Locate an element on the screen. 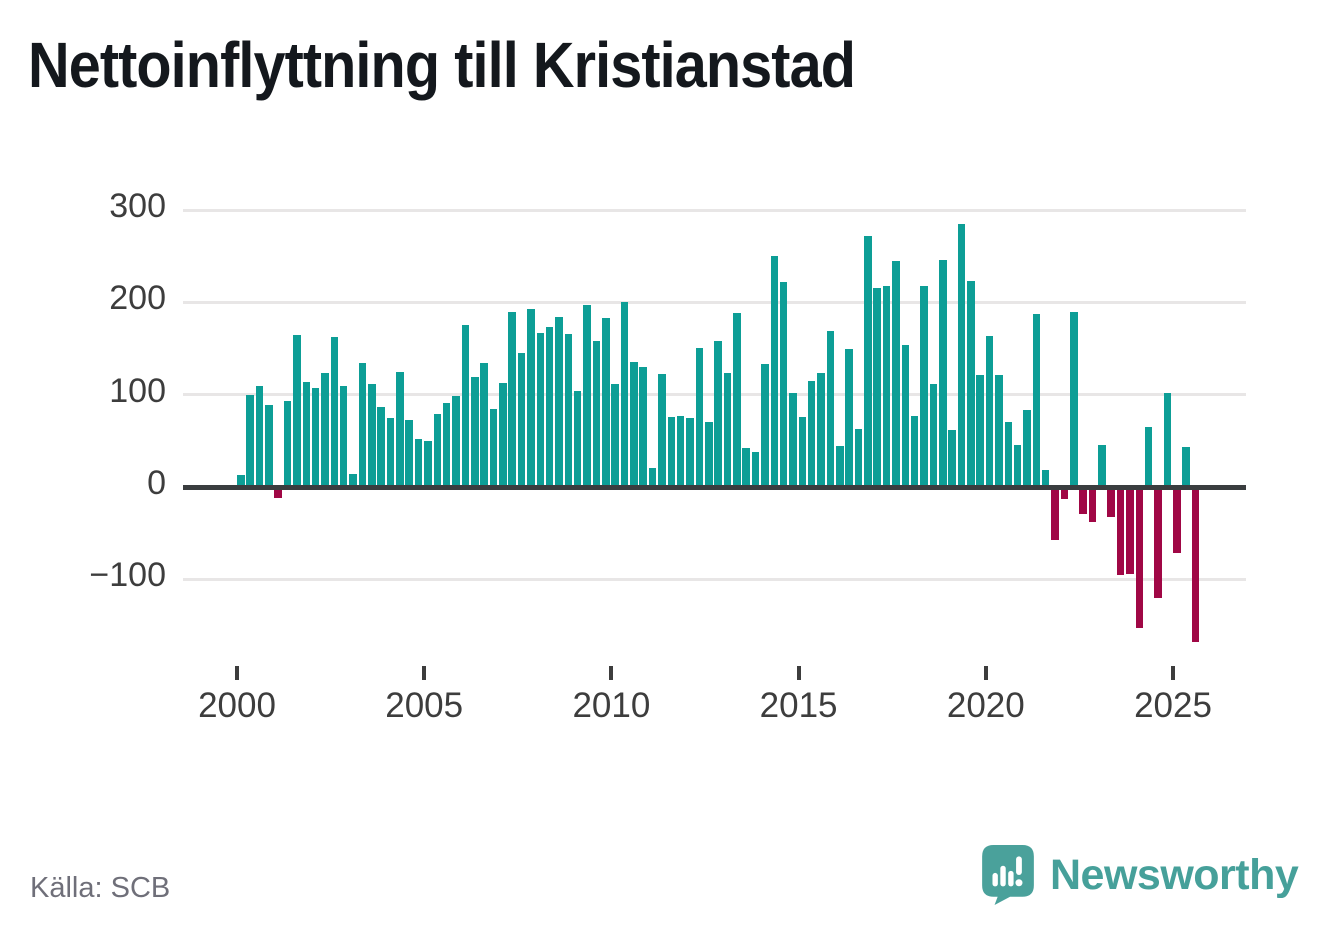 The height and width of the screenshot is (939, 1322). bar-2018-q1 is located at coordinates (914, 451).